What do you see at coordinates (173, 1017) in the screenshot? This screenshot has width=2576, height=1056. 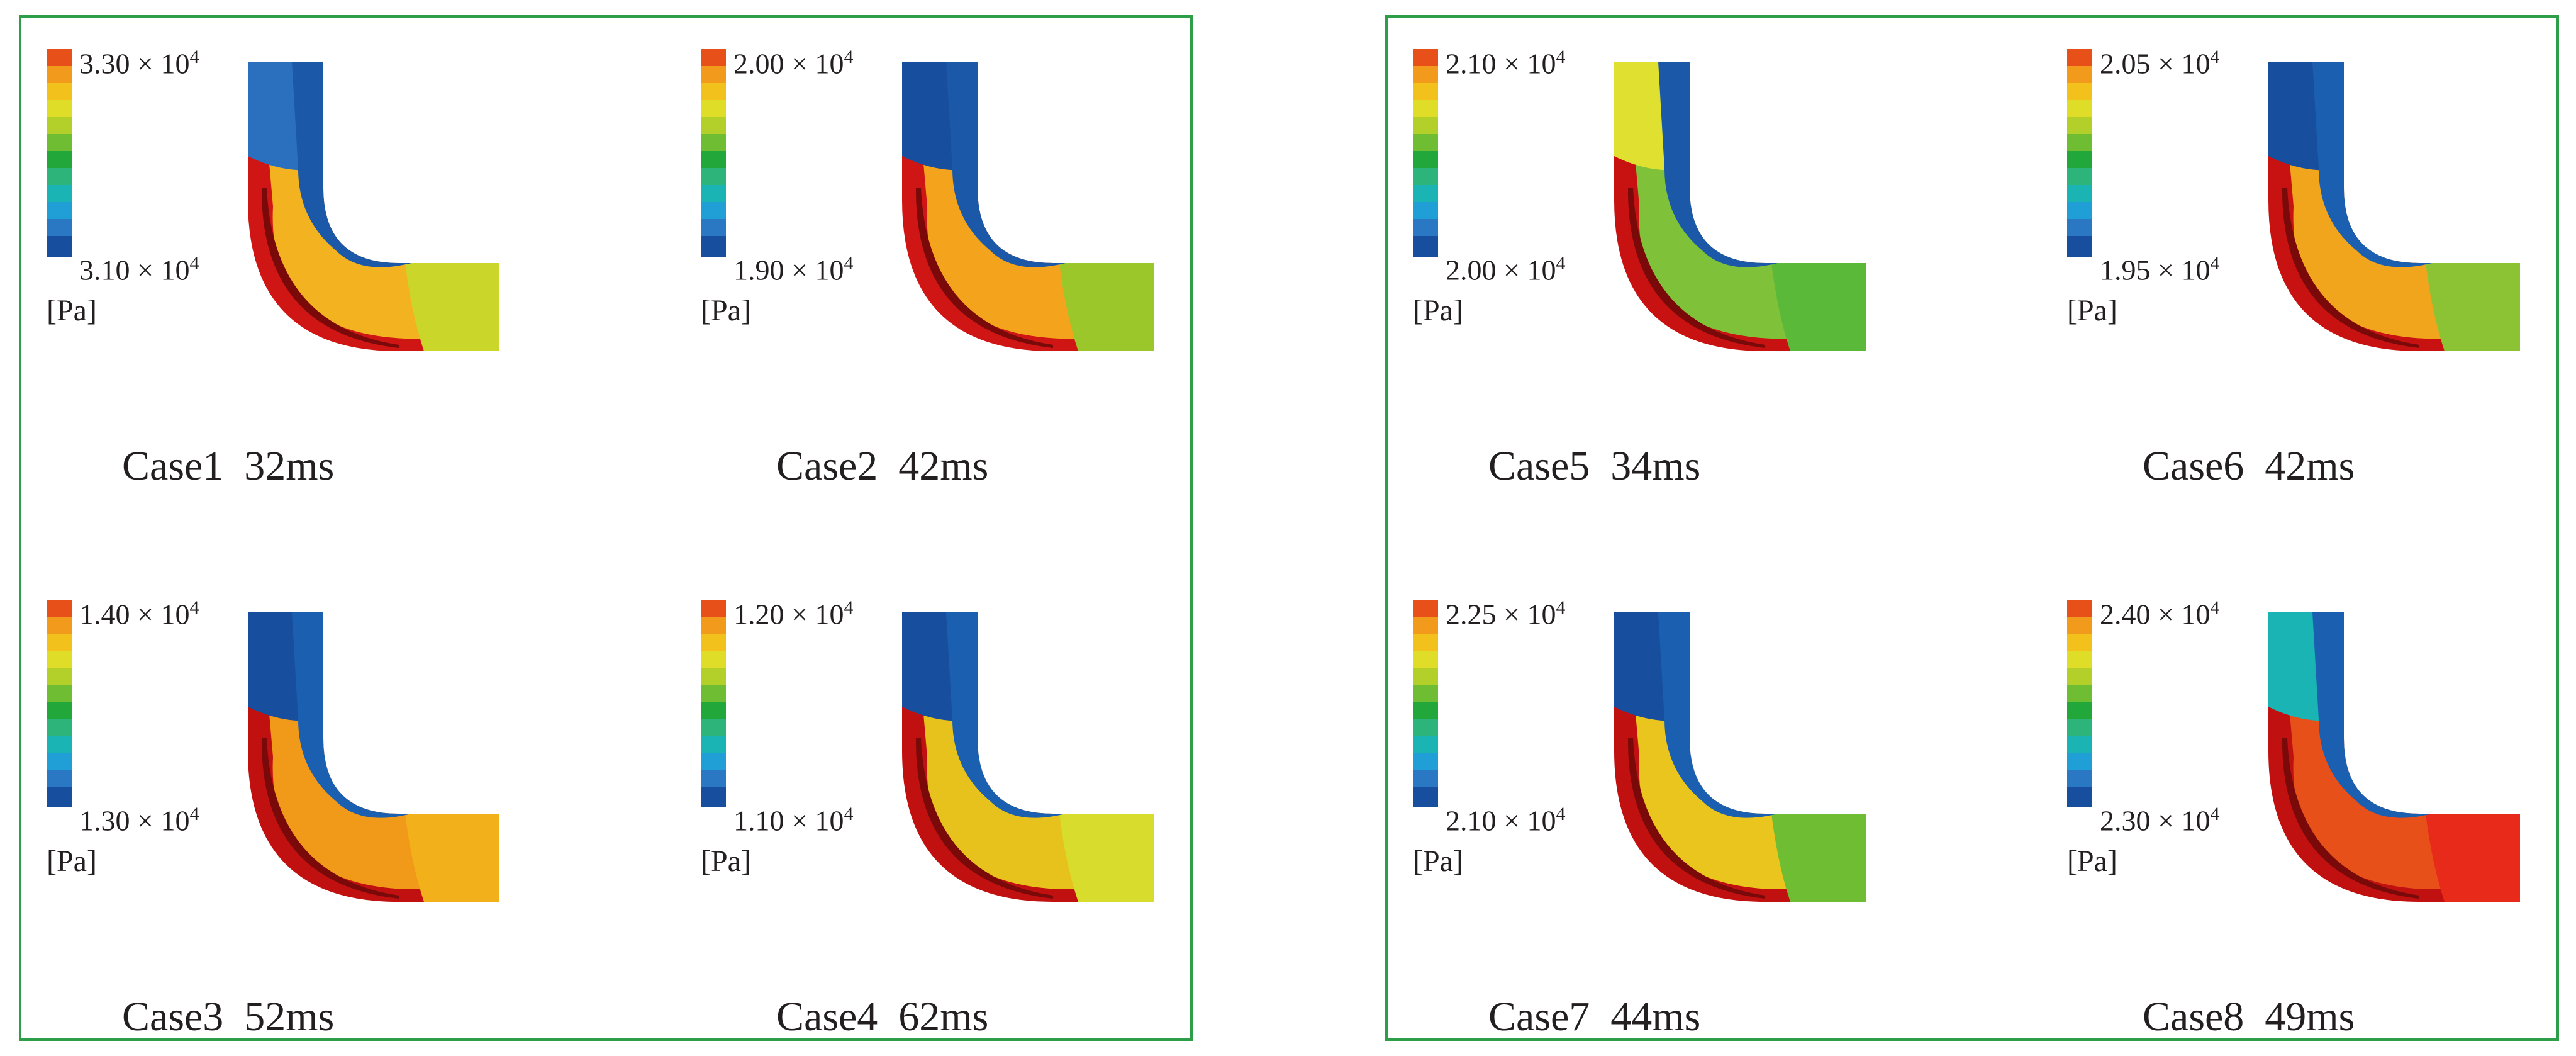 I see `case-name: Case3` at bounding box center [173, 1017].